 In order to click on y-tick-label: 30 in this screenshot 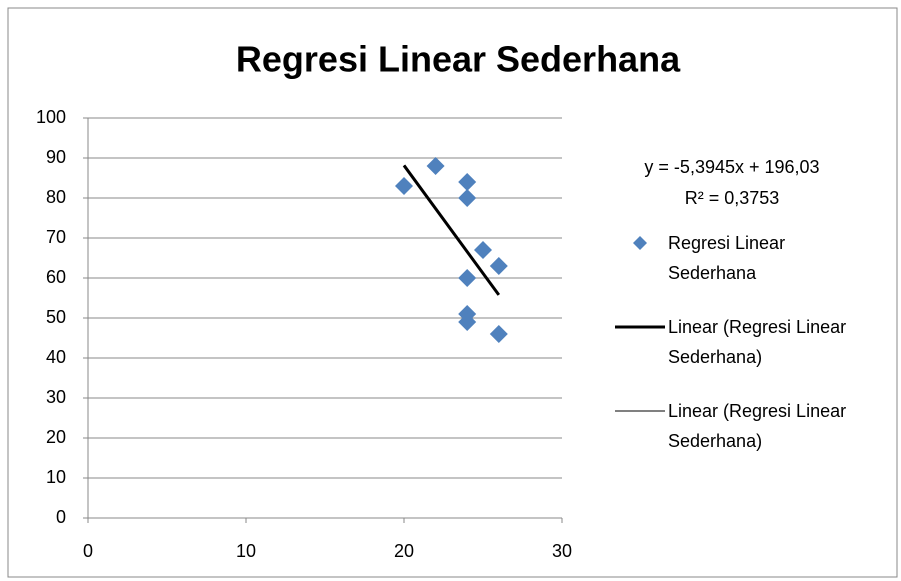, I will do `click(56, 397)`.